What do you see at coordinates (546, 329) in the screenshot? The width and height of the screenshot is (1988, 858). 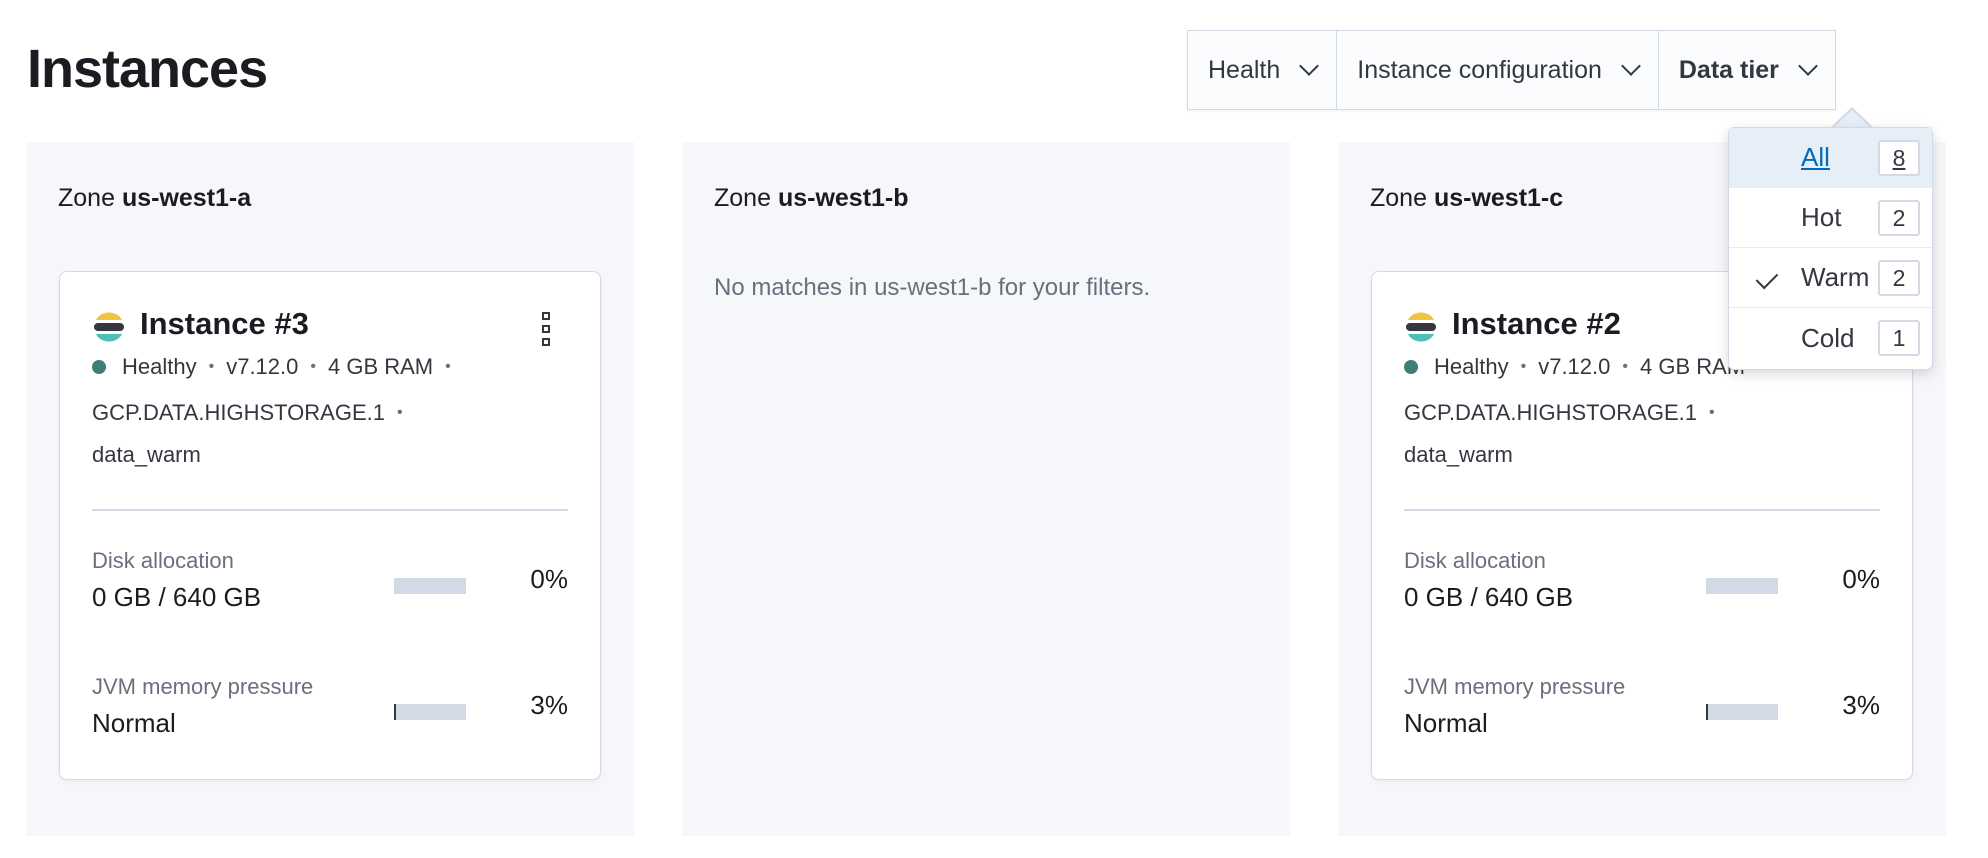 I see `more-actions-icon` at bounding box center [546, 329].